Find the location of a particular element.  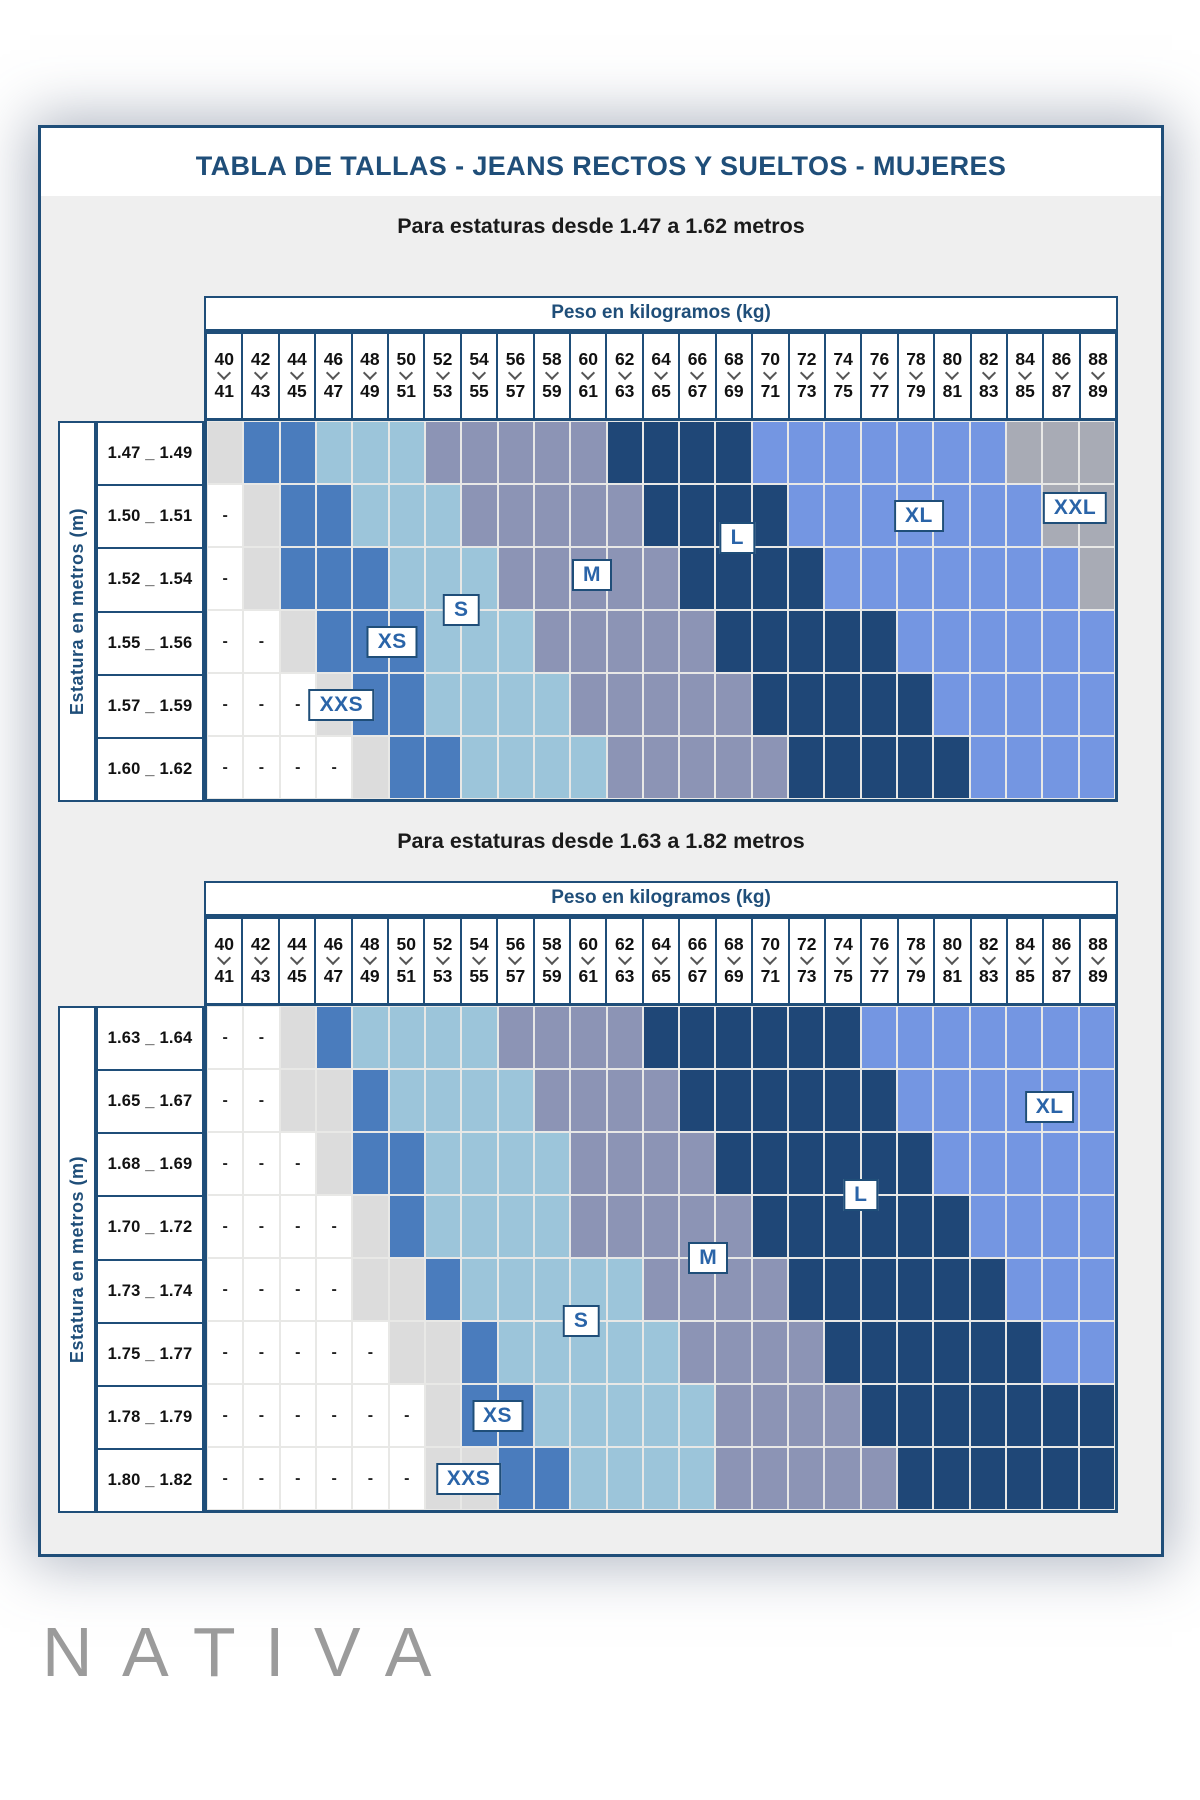

size-label-xl: XL is located at coordinates (1049, 1106).